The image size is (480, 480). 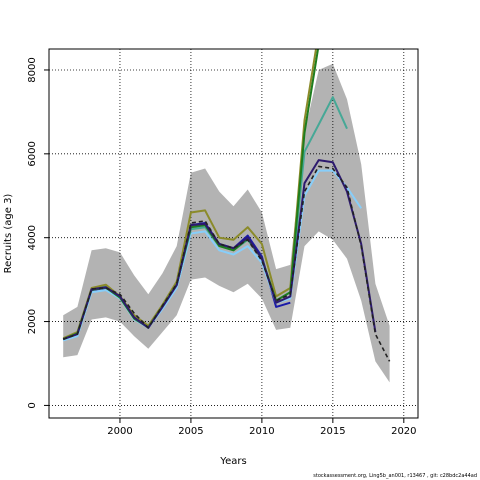 I want to click on x-tick-label-3: 2015, so click(x=332, y=431).